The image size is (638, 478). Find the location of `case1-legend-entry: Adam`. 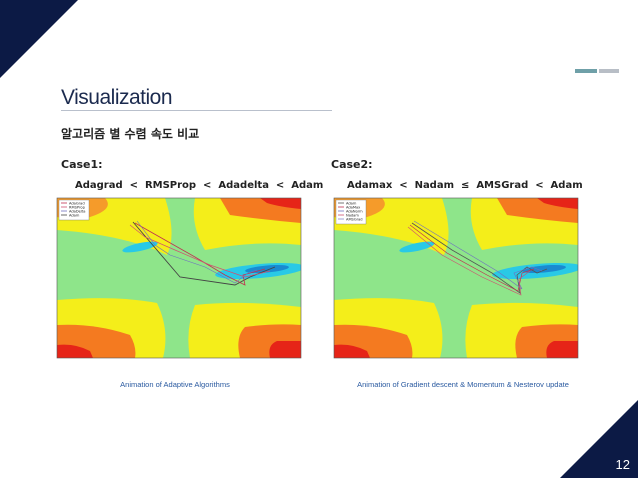

case1-legend-entry: Adam is located at coordinates (74, 216).